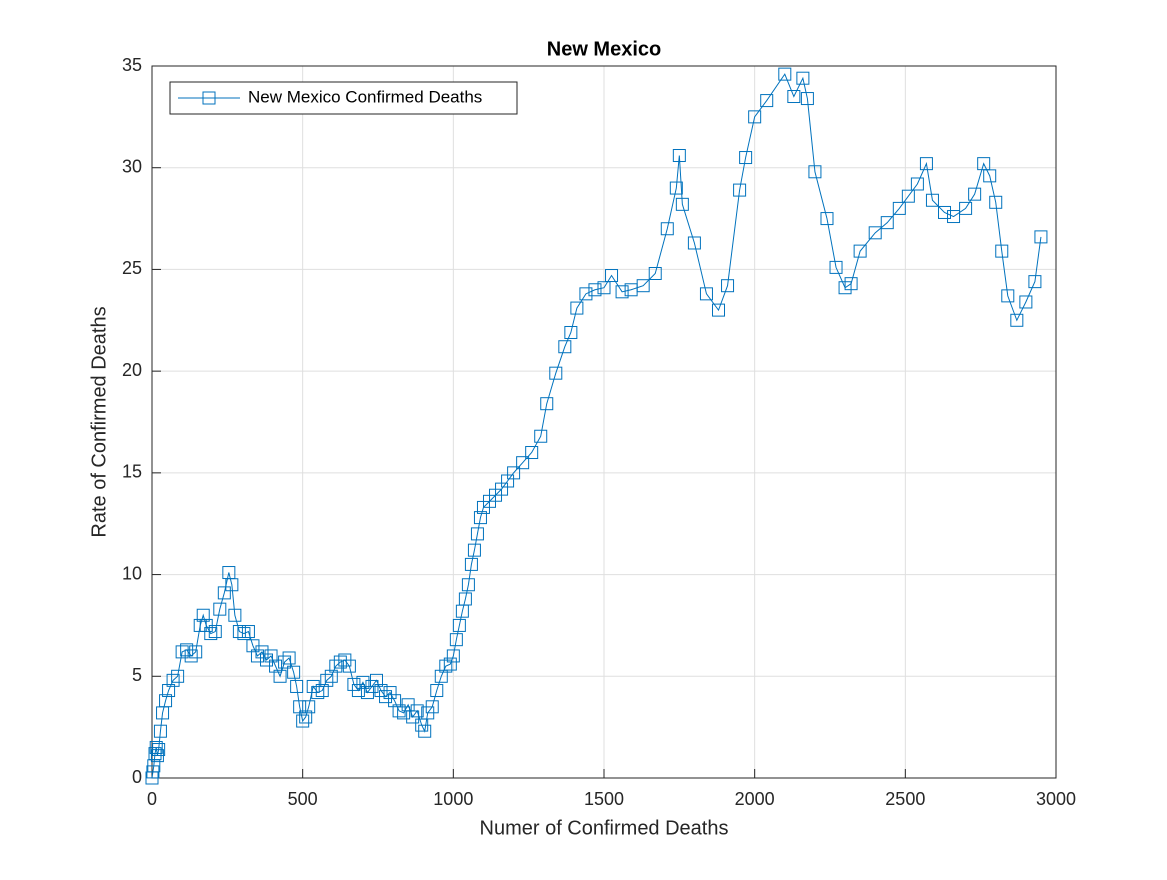 This screenshot has width=1167, height=880. Describe the element at coordinates (1056, 799) in the screenshot. I see `x-tick-label: 3000` at that location.